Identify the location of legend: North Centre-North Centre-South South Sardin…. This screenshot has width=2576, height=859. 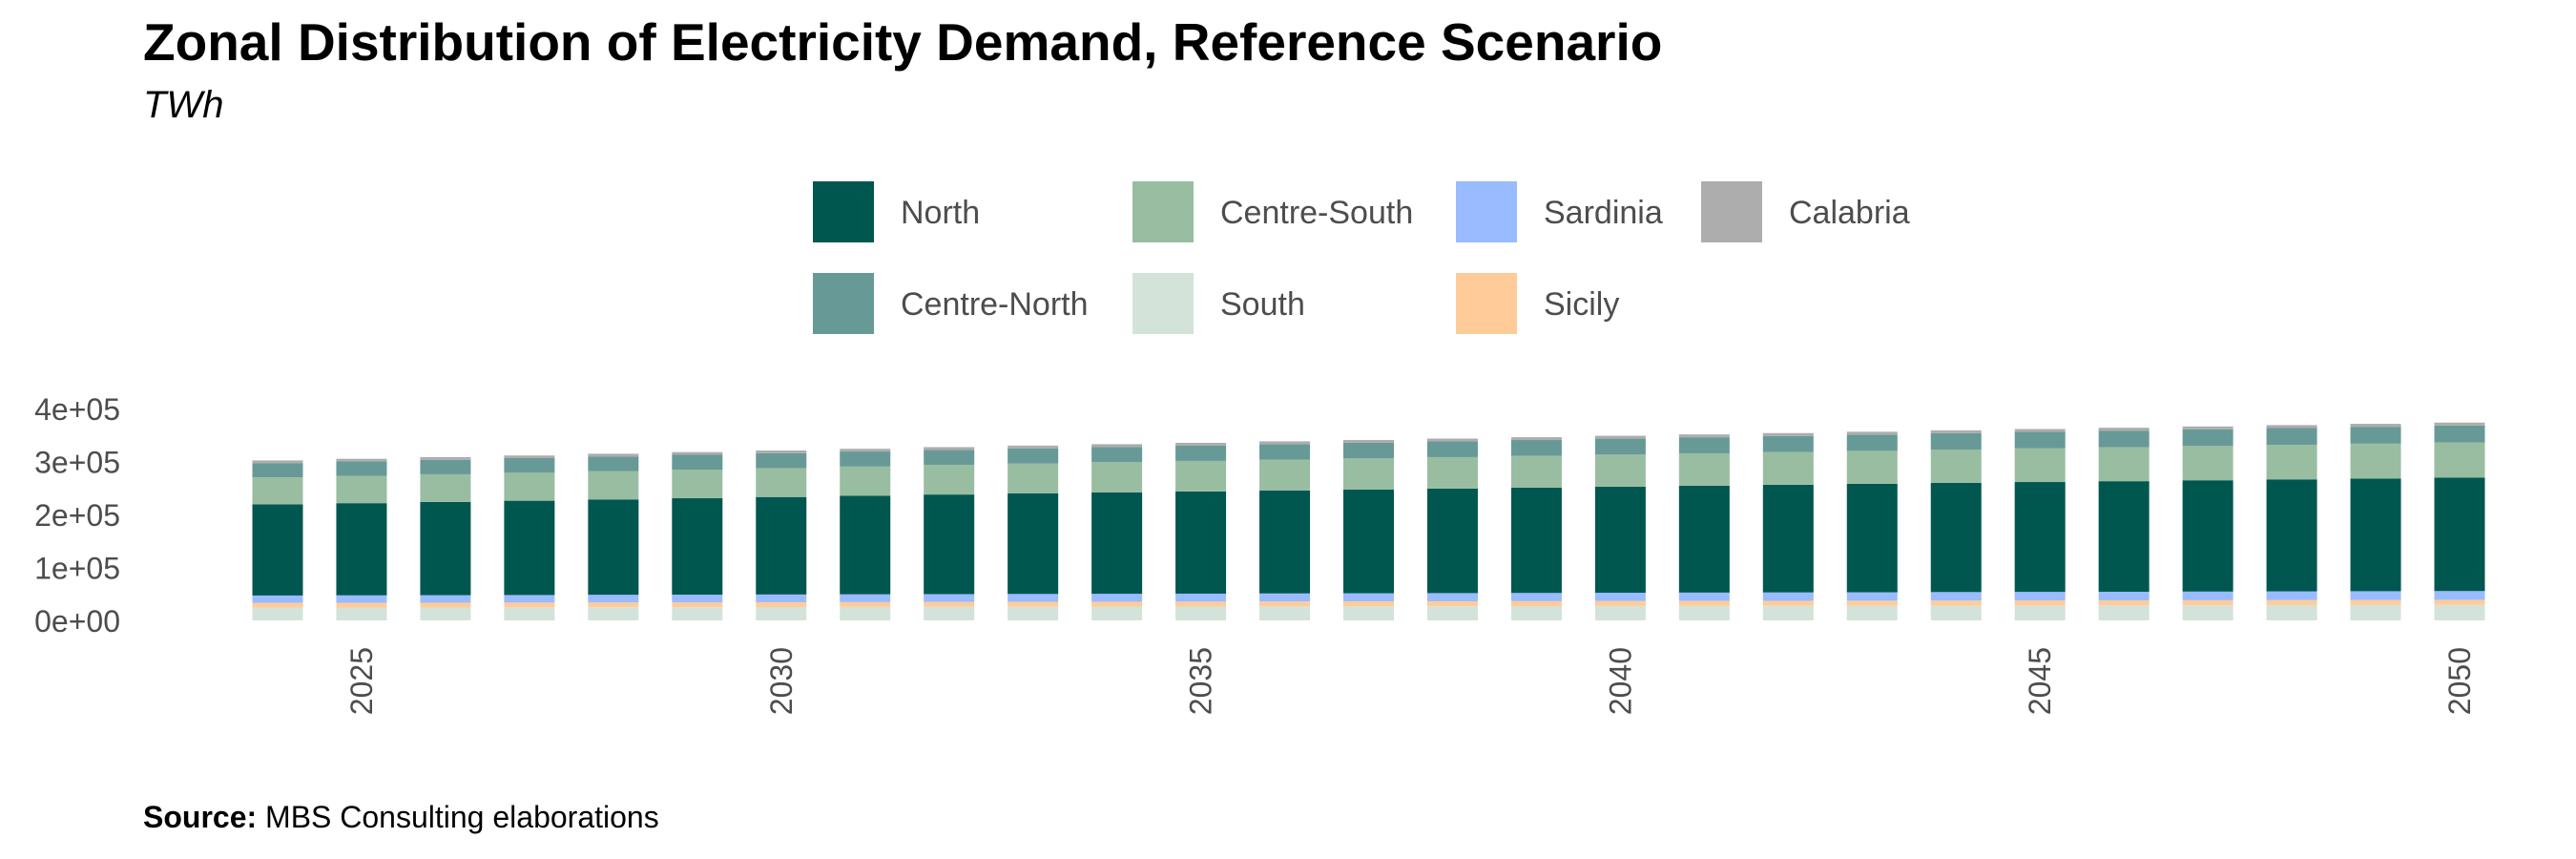
(1361, 257).